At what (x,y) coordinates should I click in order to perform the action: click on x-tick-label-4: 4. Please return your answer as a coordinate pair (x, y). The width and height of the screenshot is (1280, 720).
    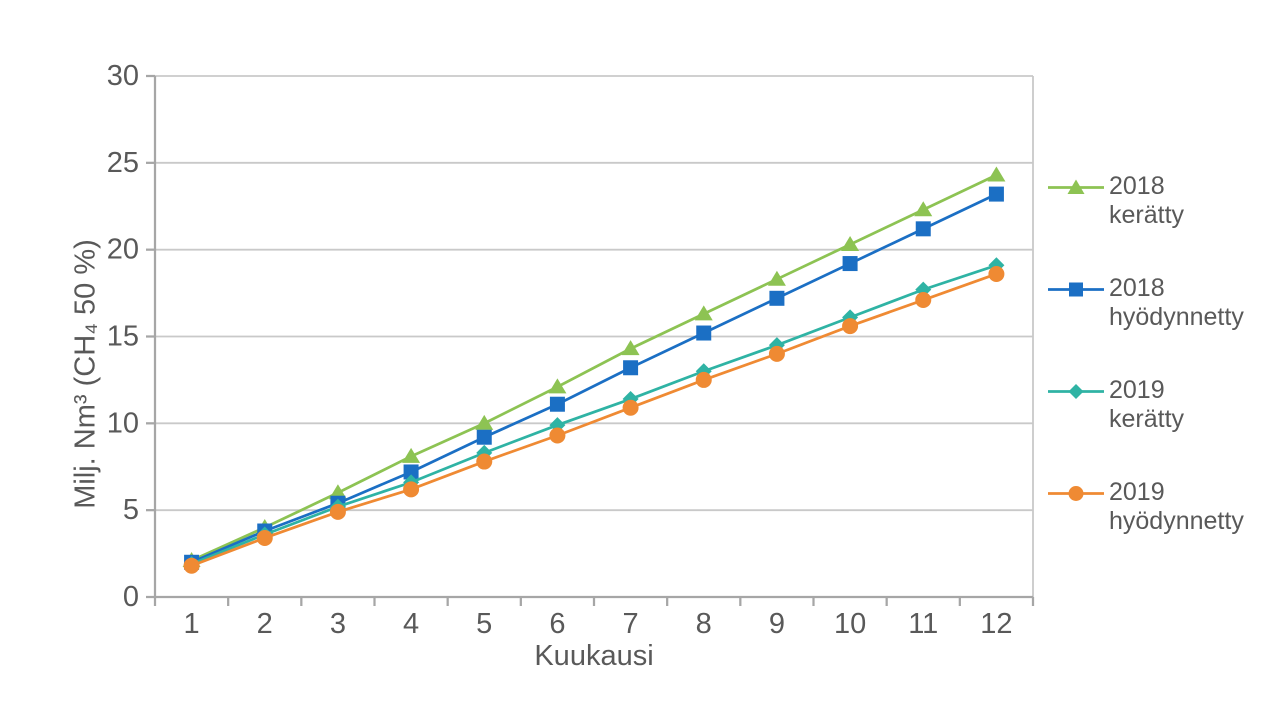
    Looking at the image, I should click on (411, 624).